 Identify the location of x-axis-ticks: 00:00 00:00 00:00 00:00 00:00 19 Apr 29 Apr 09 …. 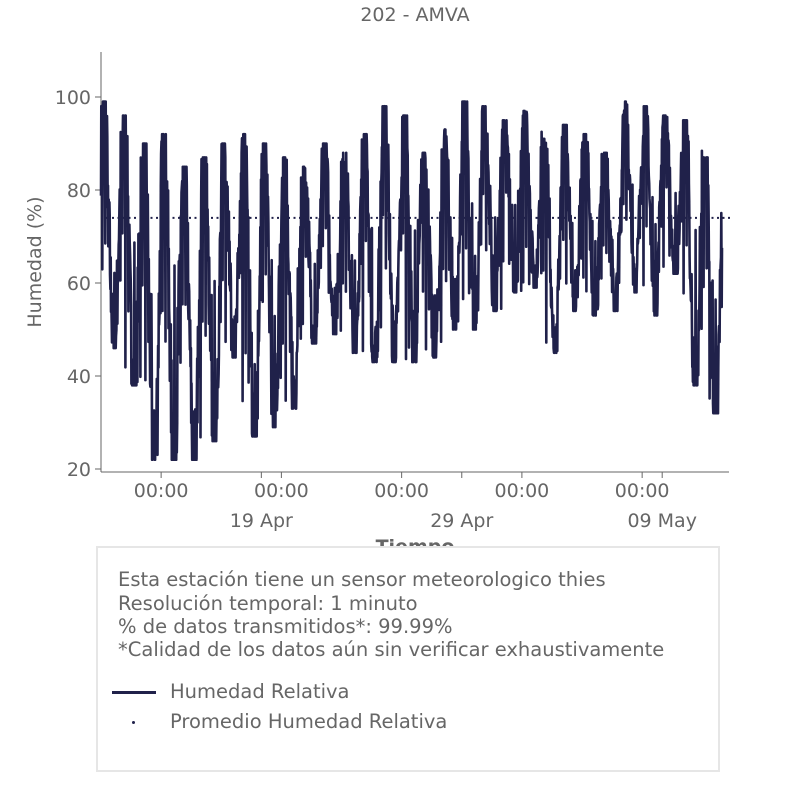
(415, 502).